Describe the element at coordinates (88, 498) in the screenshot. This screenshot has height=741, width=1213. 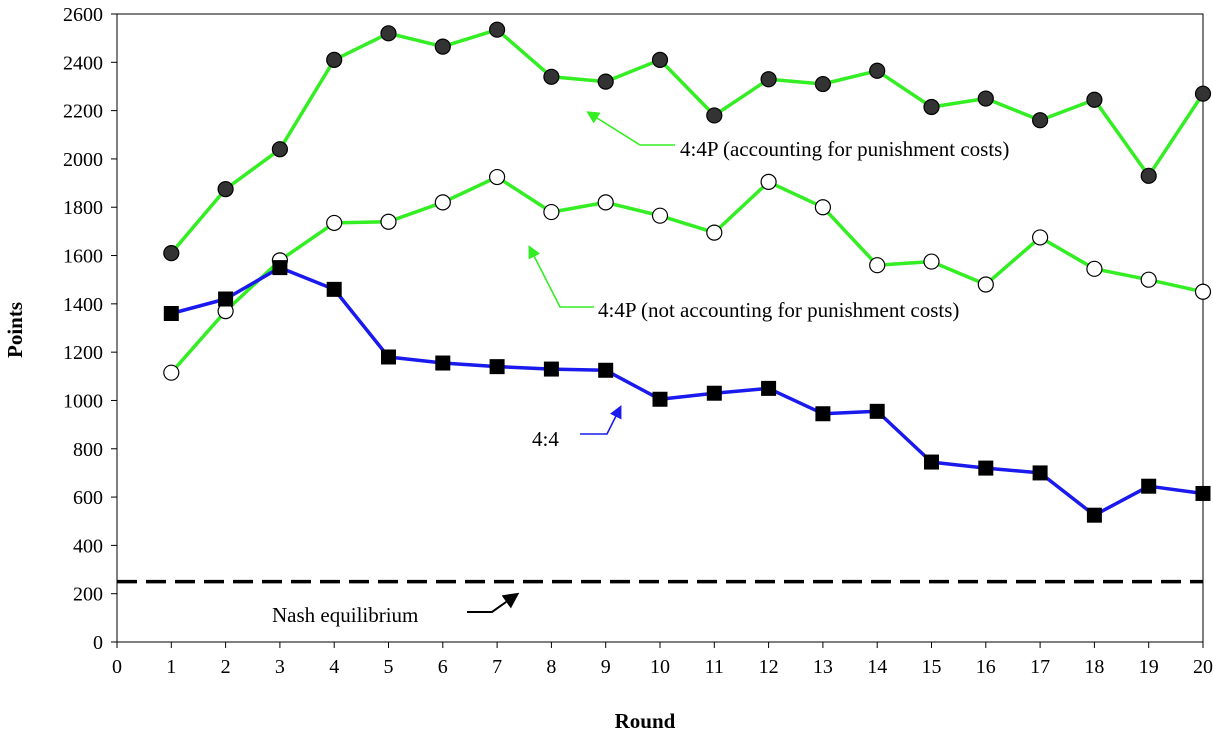
I see `y-tick-label: 600` at that location.